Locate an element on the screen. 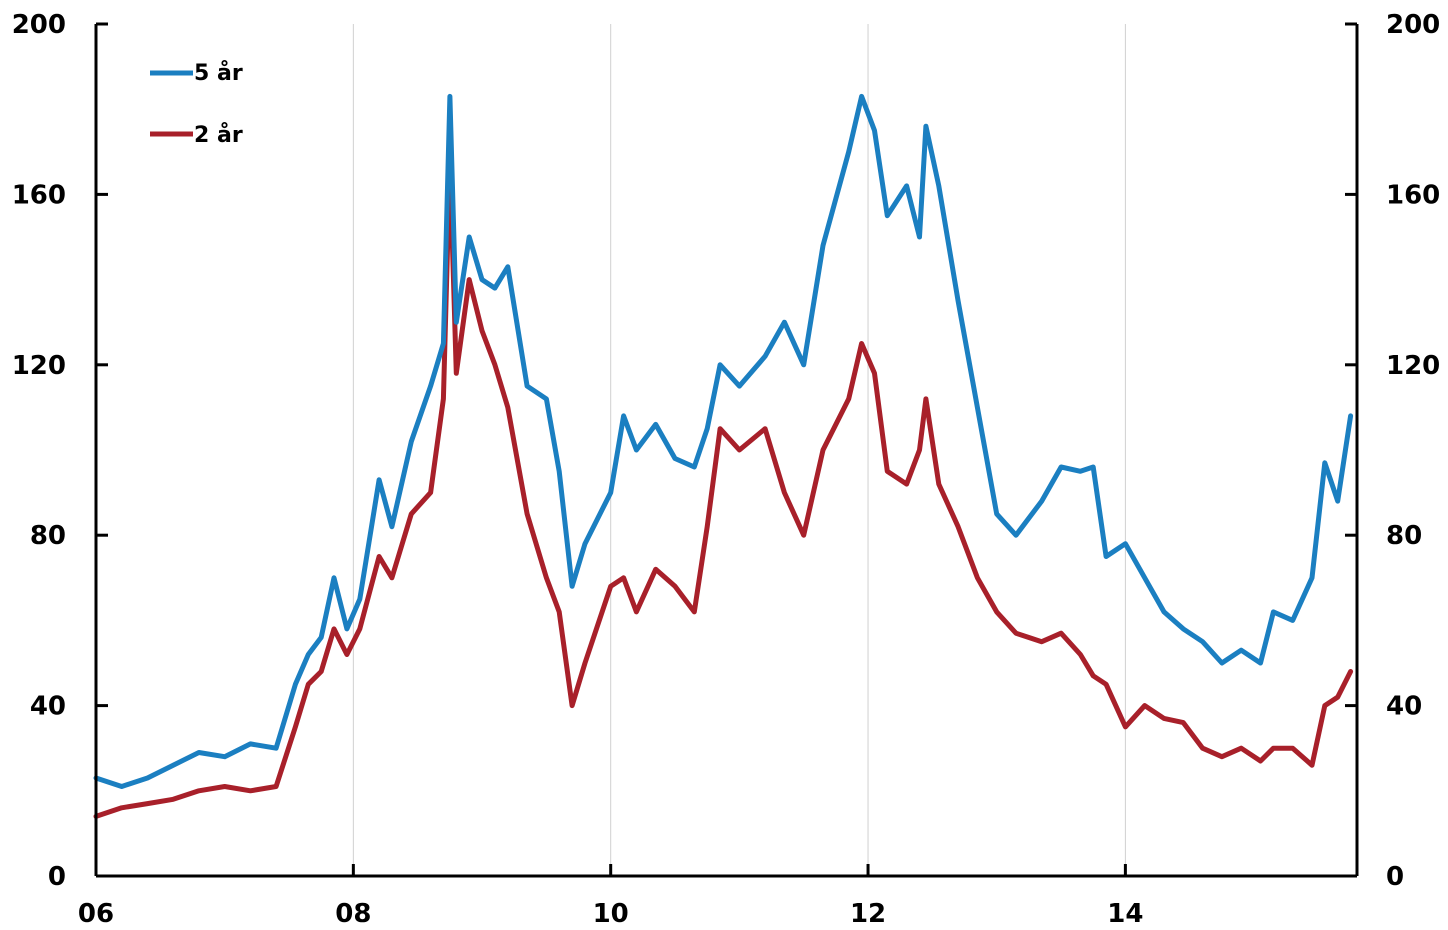 The image size is (1448, 930). y-tick-label-right: 40 is located at coordinates (1404, 707).